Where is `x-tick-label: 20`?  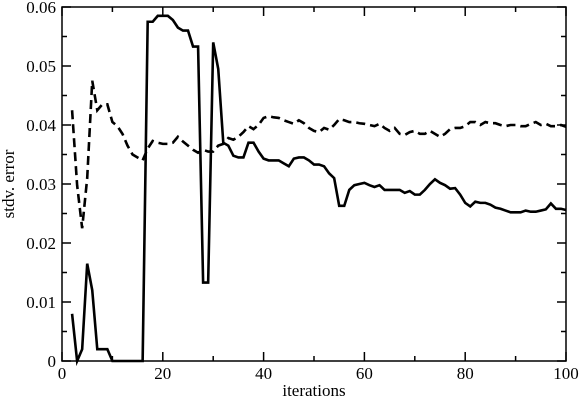 x-tick-label: 20 is located at coordinates (162, 373).